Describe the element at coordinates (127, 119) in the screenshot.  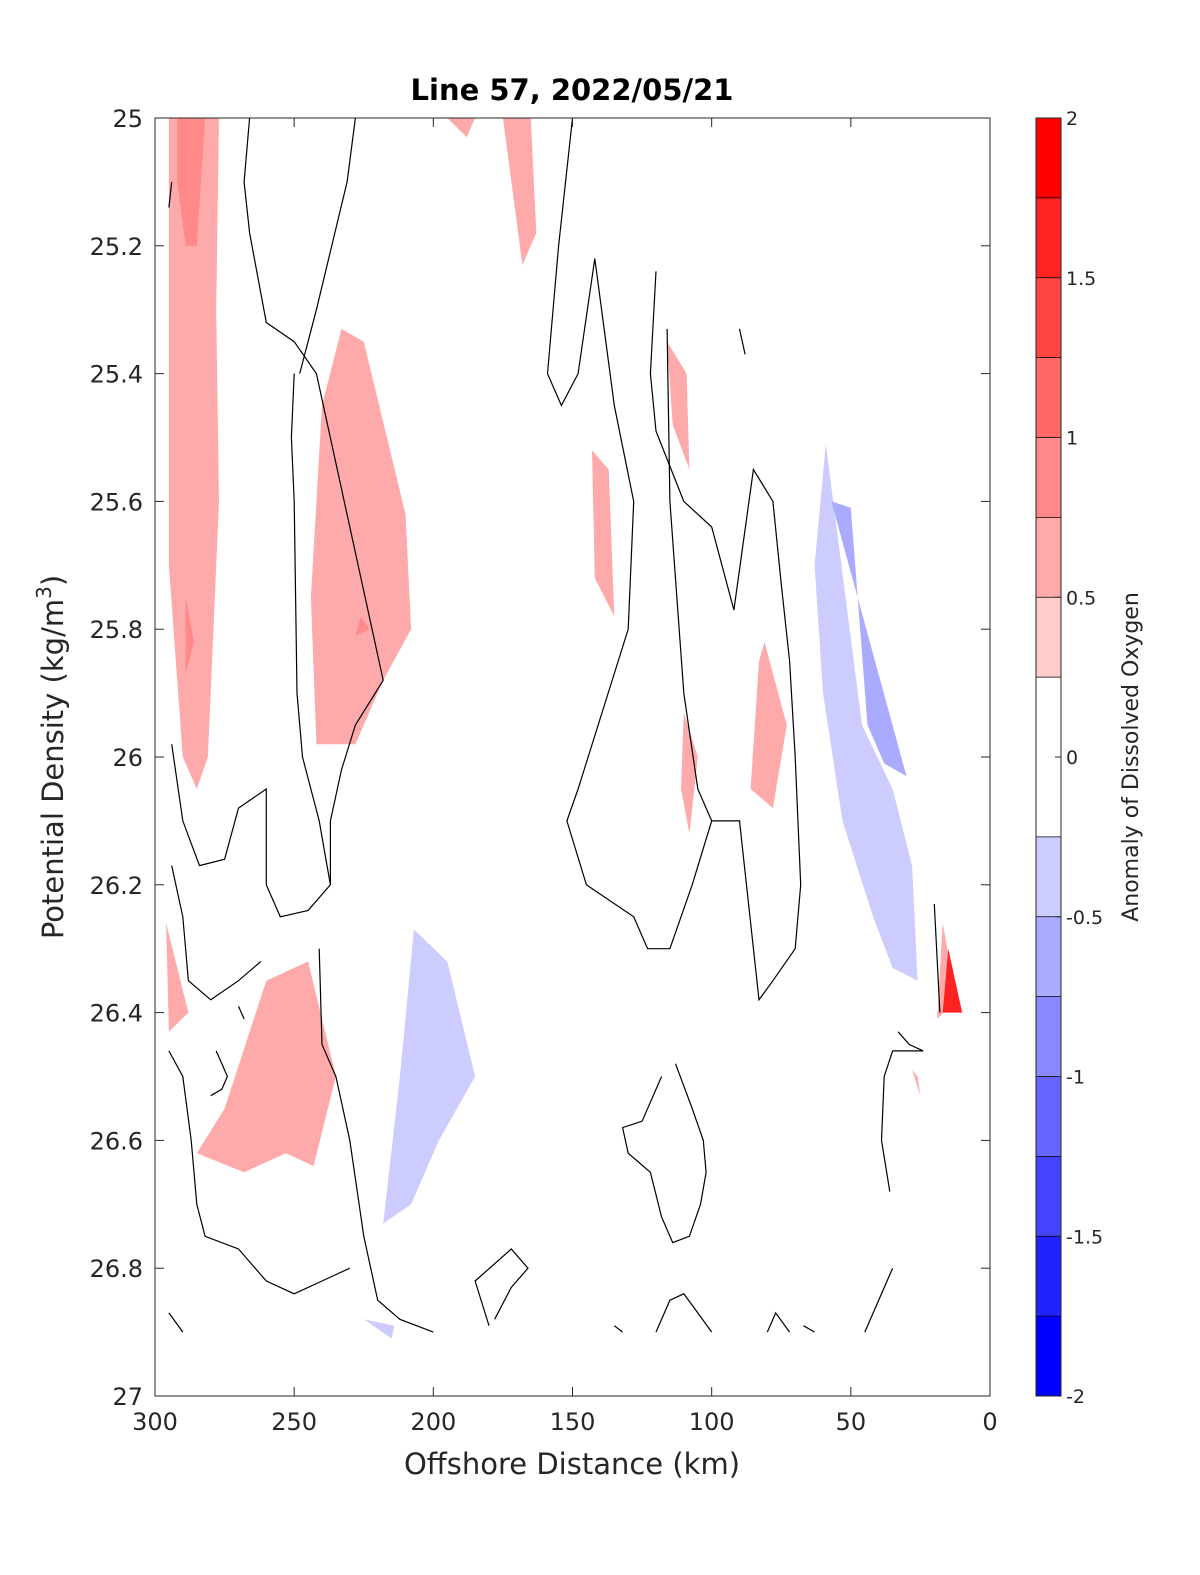
I see `y-tick-label: 25` at that location.